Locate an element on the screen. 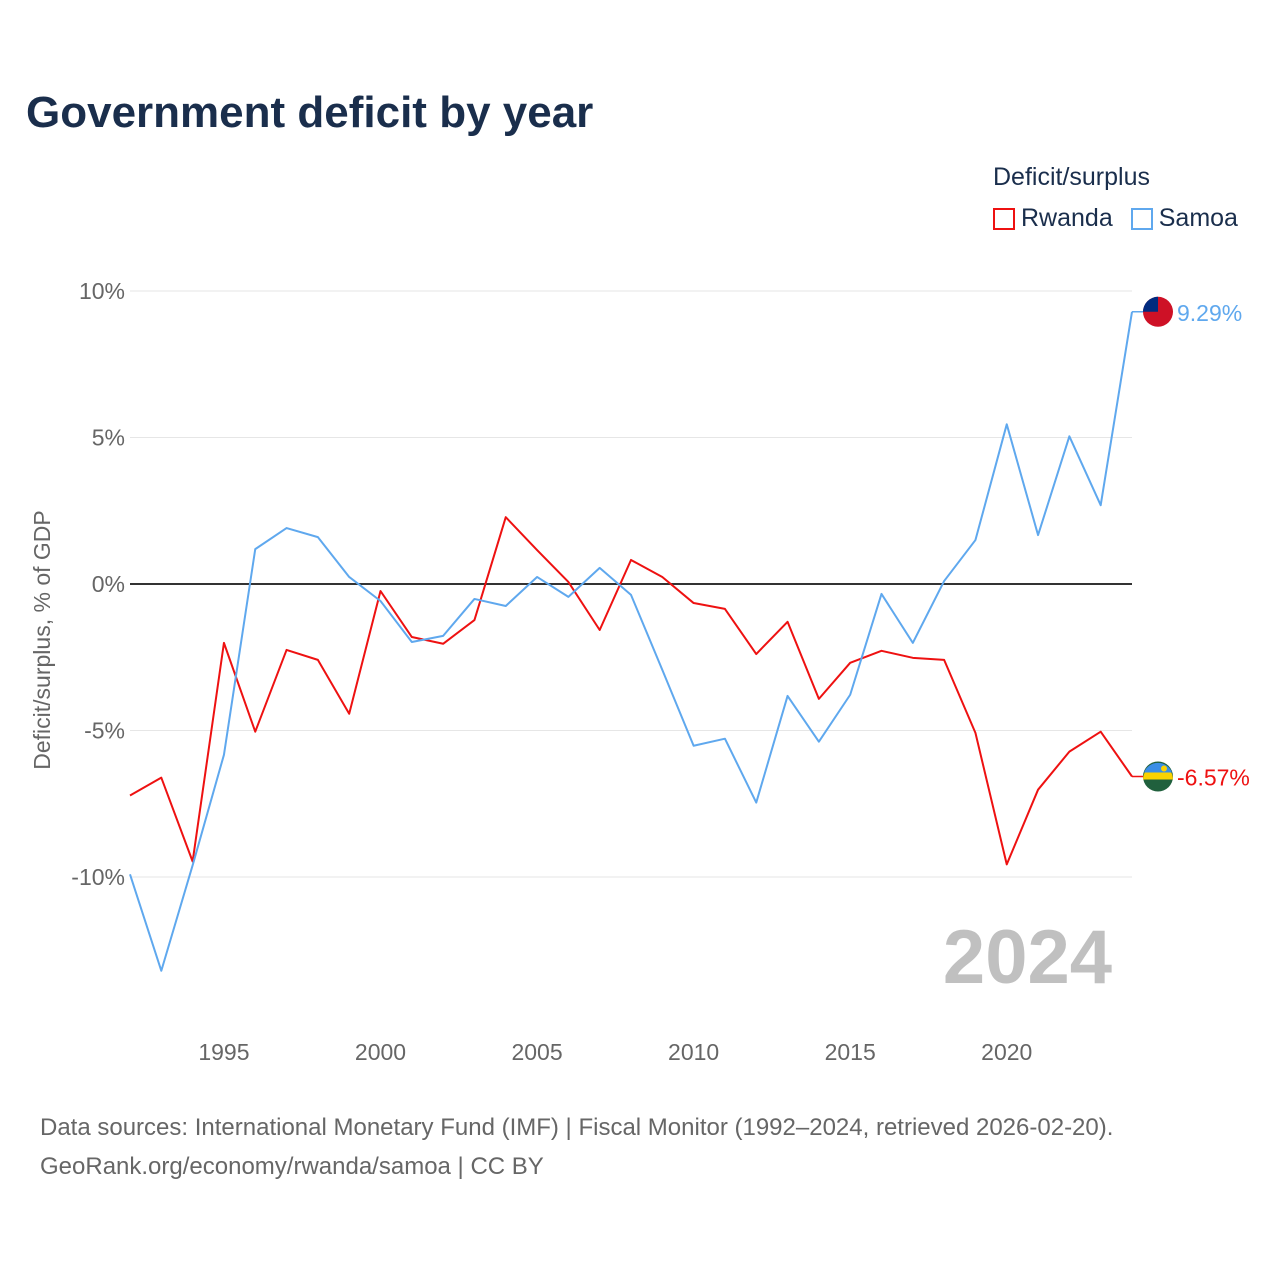 The width and height of the screenshot is (1280, 1280). y-tick-label: -5% is located at coordinates (104, 731).